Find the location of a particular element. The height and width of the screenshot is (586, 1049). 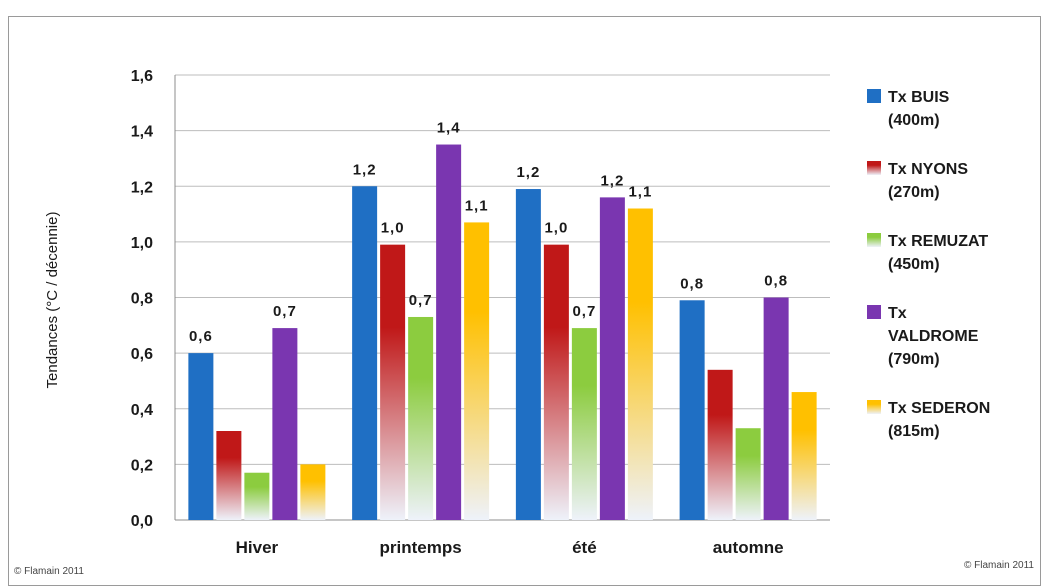

y-tick-label: 0,6 is located at coordinates (142, 354).